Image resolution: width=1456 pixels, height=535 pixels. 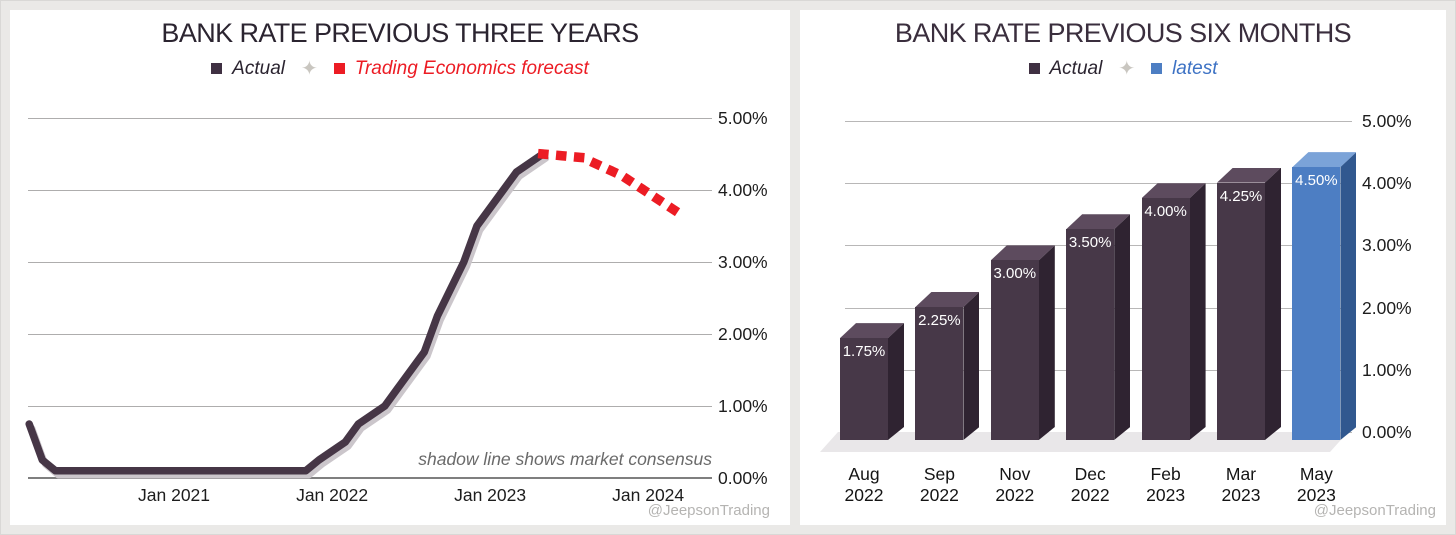 I want to click on bar-category-label: Mar 2023, so click(x=1241, y=485).